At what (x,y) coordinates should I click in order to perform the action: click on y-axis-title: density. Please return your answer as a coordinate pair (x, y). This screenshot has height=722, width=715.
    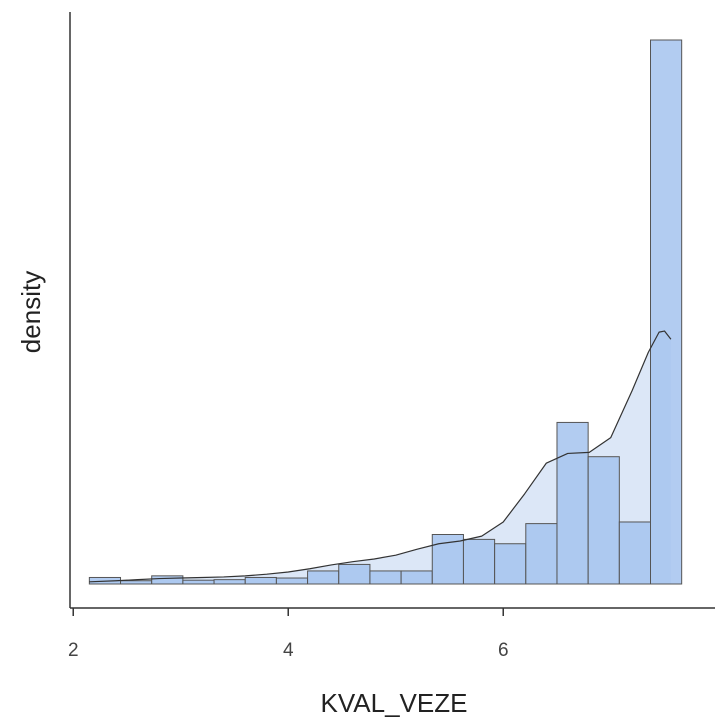
    Looking at the image, I should click on (31, 312).